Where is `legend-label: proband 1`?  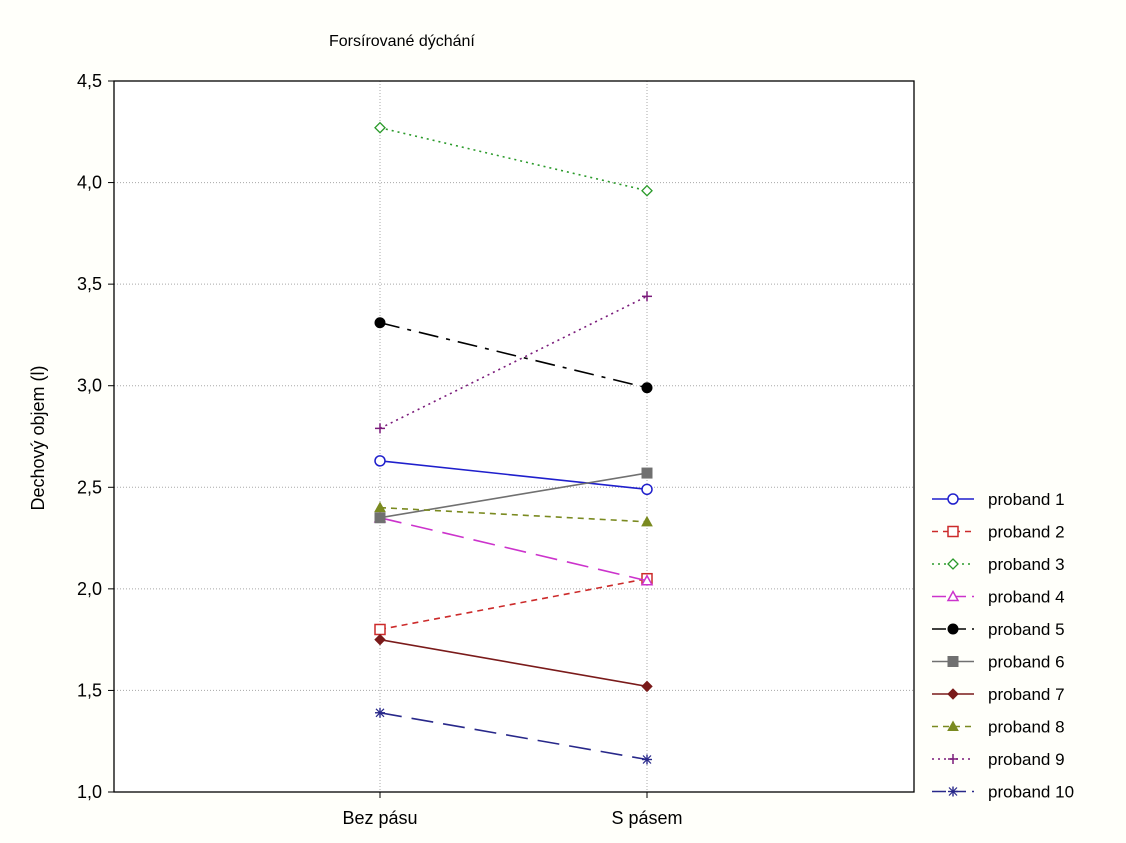
legend-label: proband 1 is located at coordinates (1026, 499).